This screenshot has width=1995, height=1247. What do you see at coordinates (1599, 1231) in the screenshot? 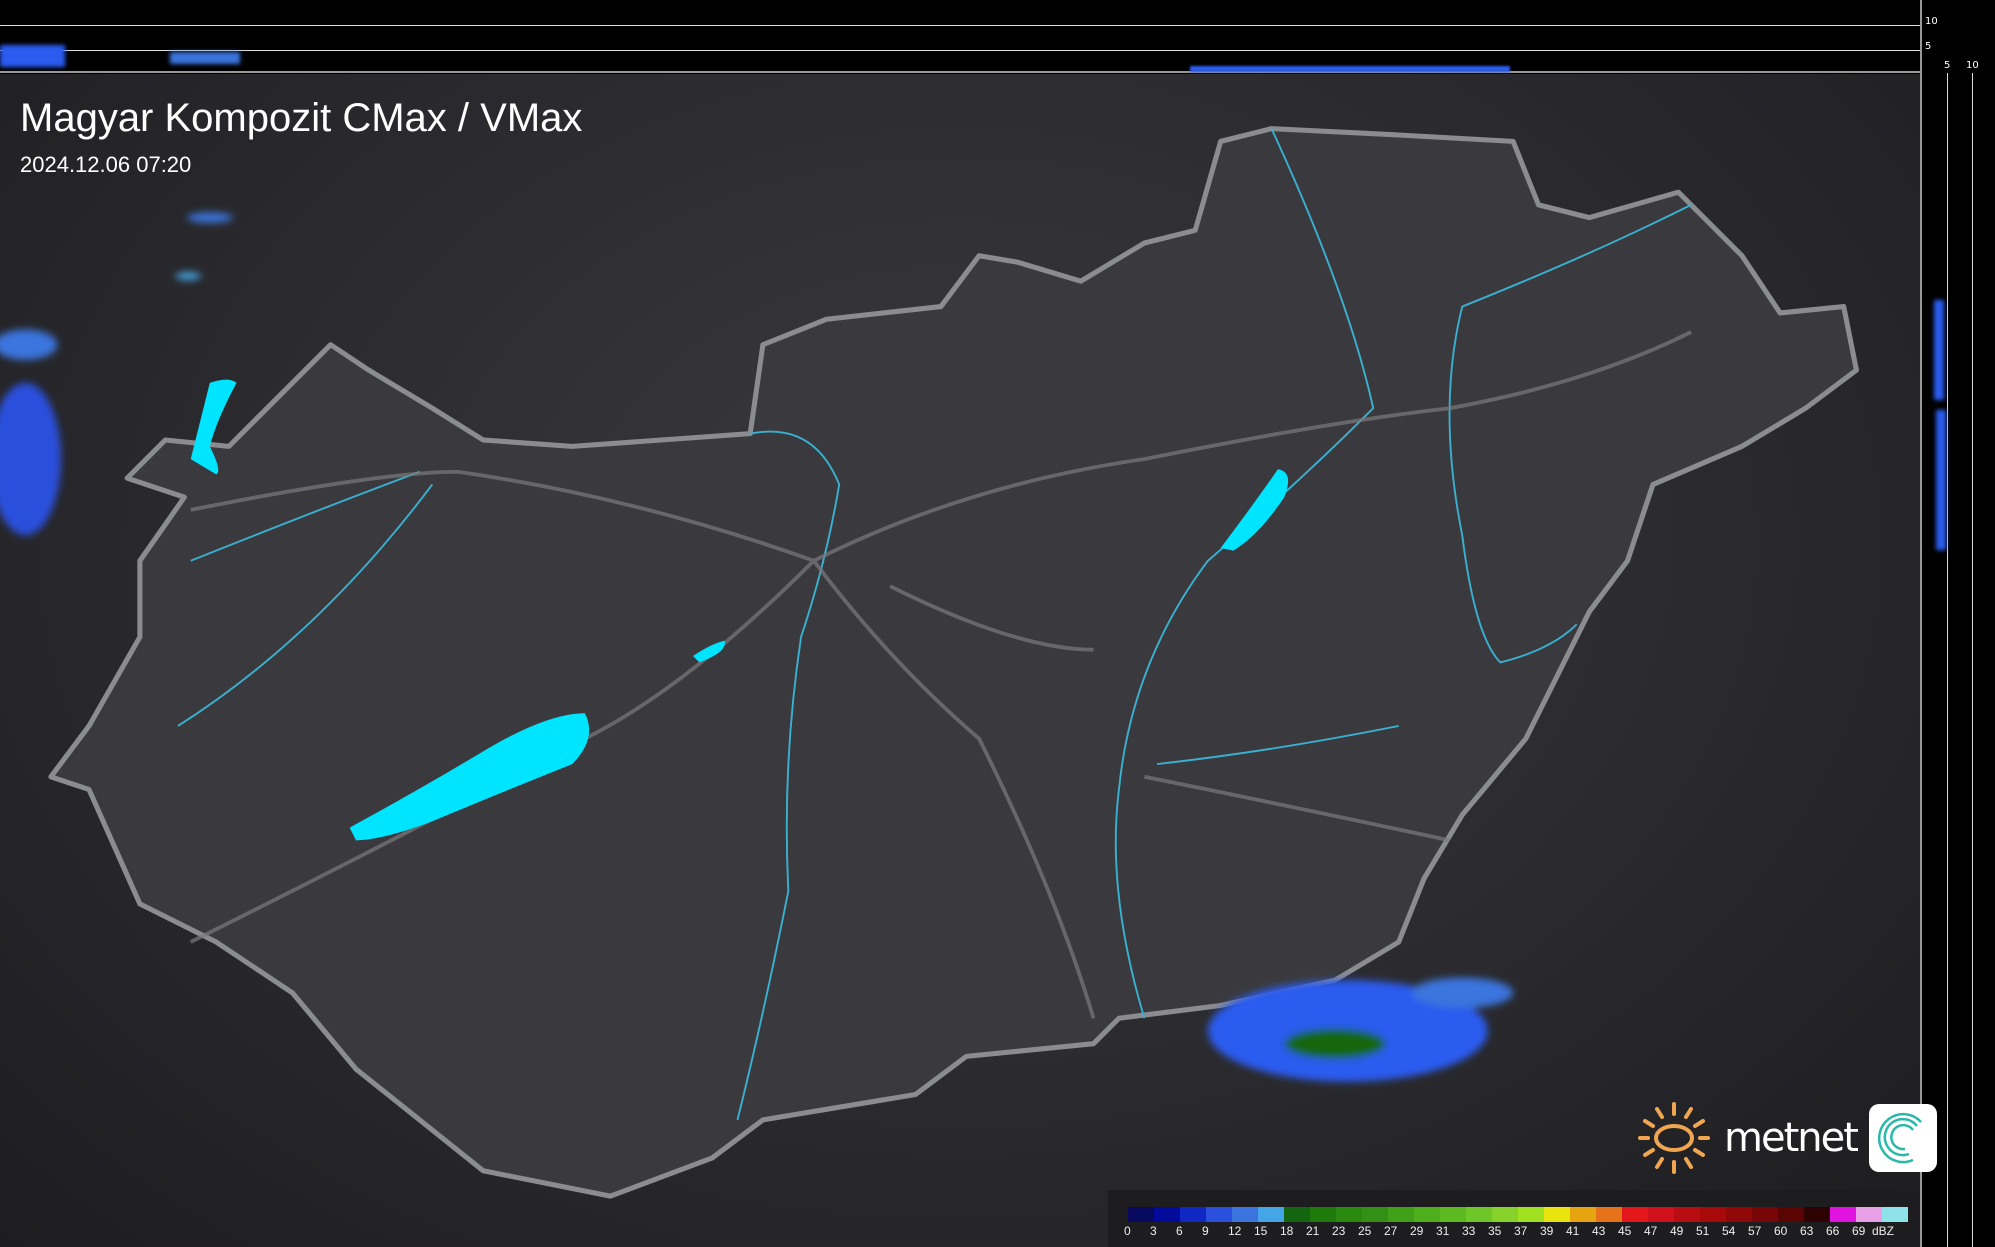
I see `legend-label: 43` at bounding box center [1599, 1231].